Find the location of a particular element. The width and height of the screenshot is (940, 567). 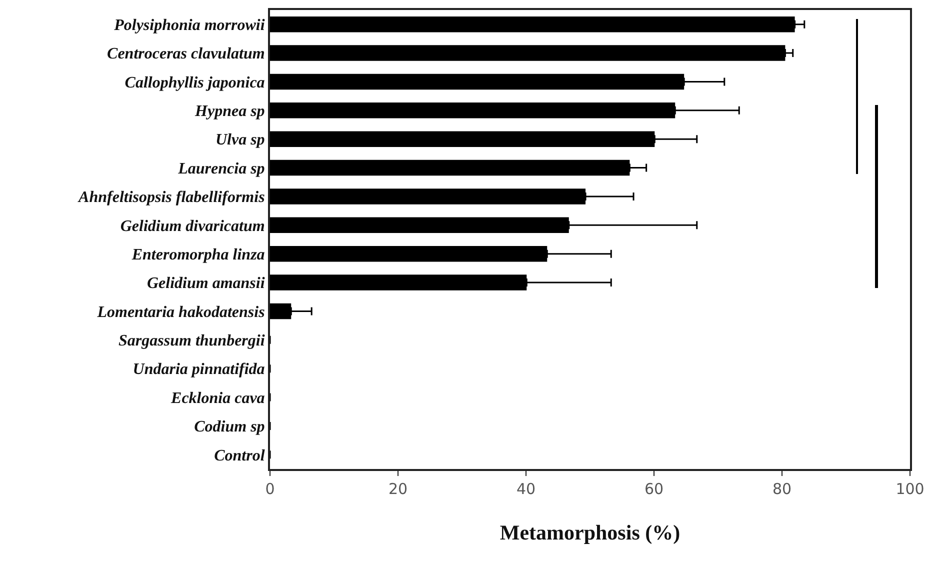

y-tick-label: Ecklonia cava is located at coordinates (217, 398).